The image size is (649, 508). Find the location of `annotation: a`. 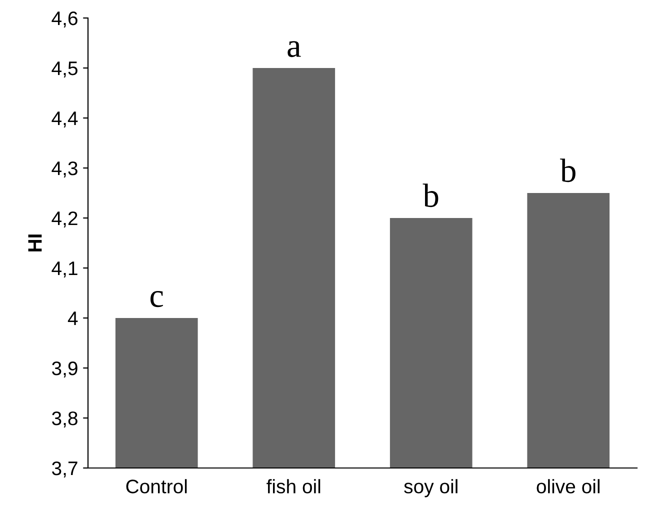

annotation: a is located at coordinates (294, 49).